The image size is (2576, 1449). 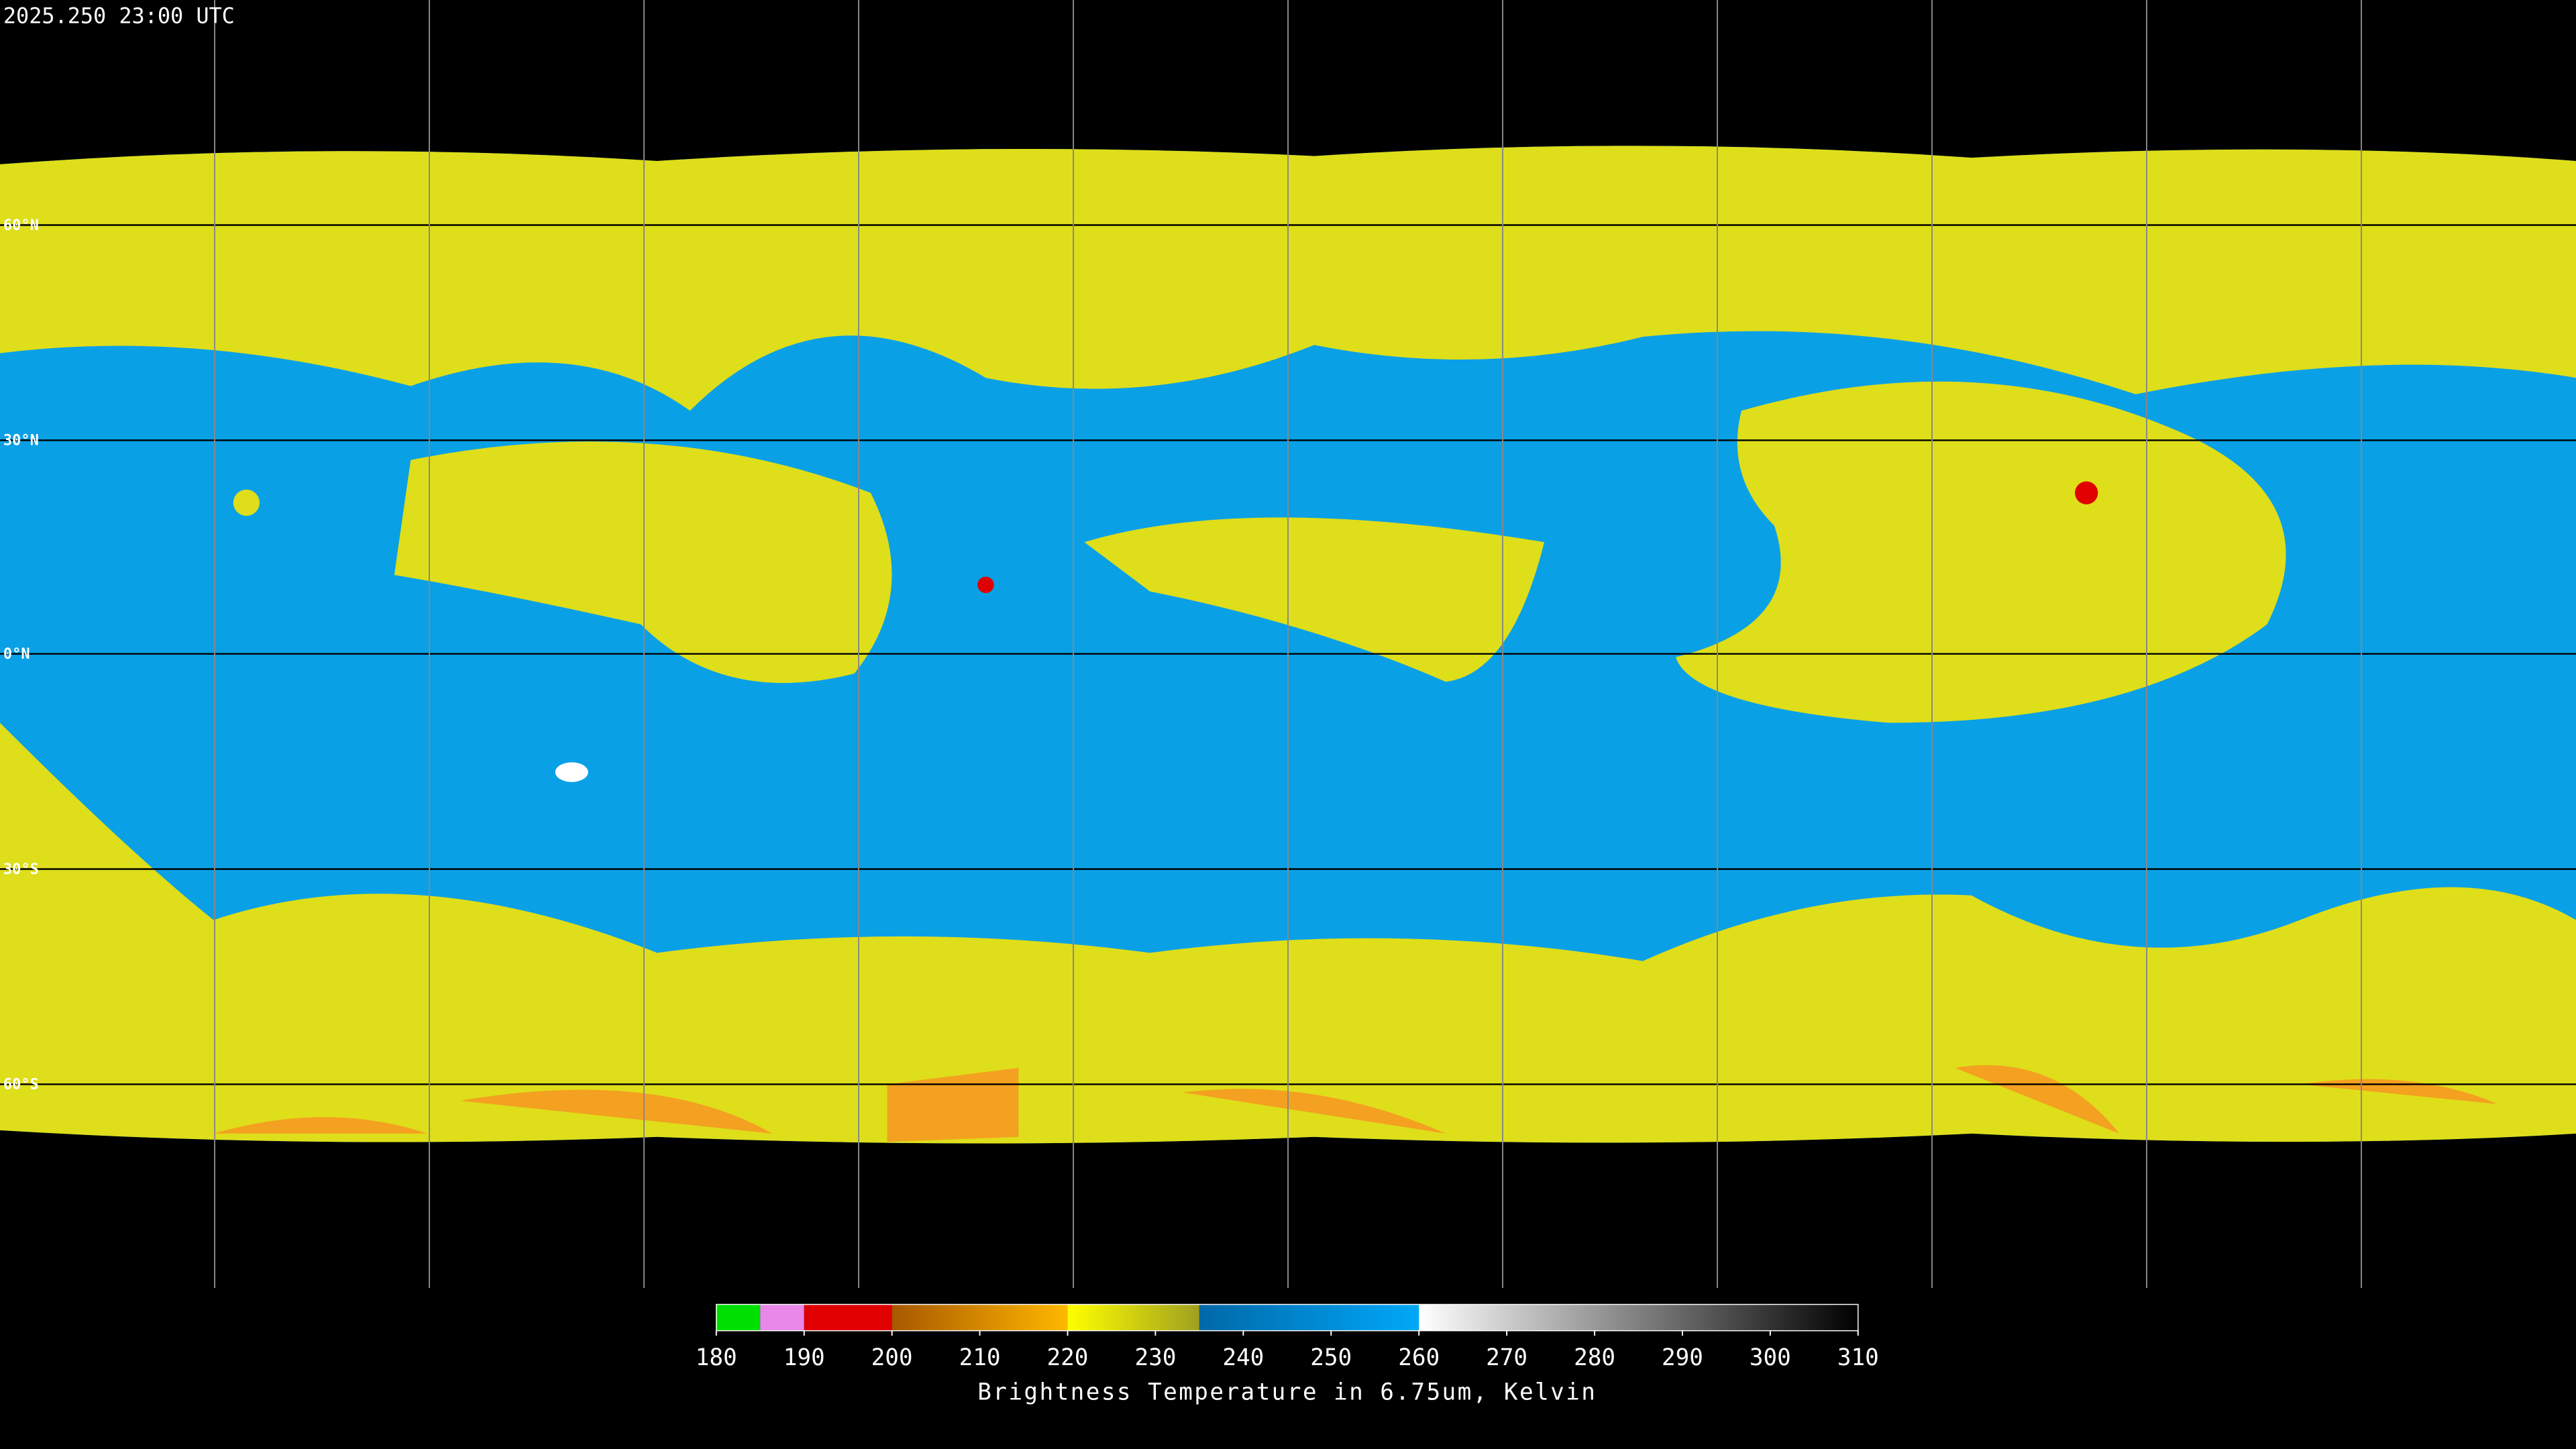 I want to click on colorbar-tick-label: 260, so click(x=1419, y=1357).